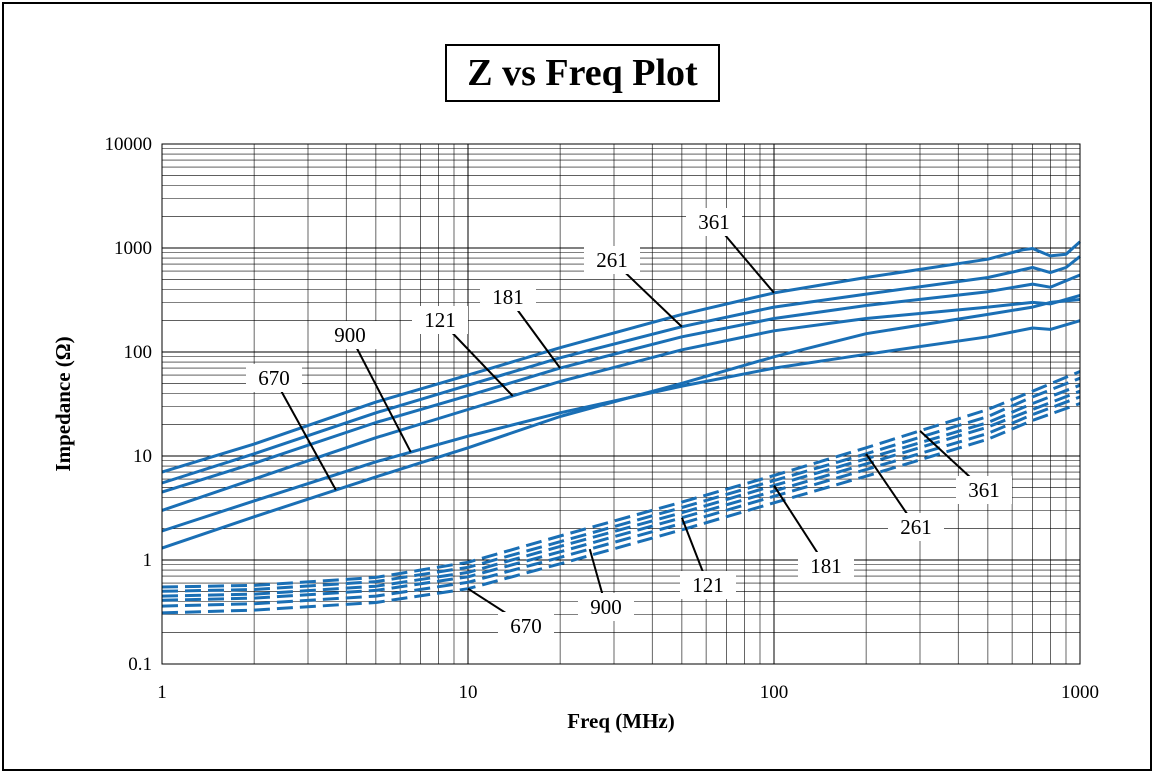 Image resolution: width=1154 pixels, height=773 pixels. I want to click on y-tick-label: 1, so click(148, 560).